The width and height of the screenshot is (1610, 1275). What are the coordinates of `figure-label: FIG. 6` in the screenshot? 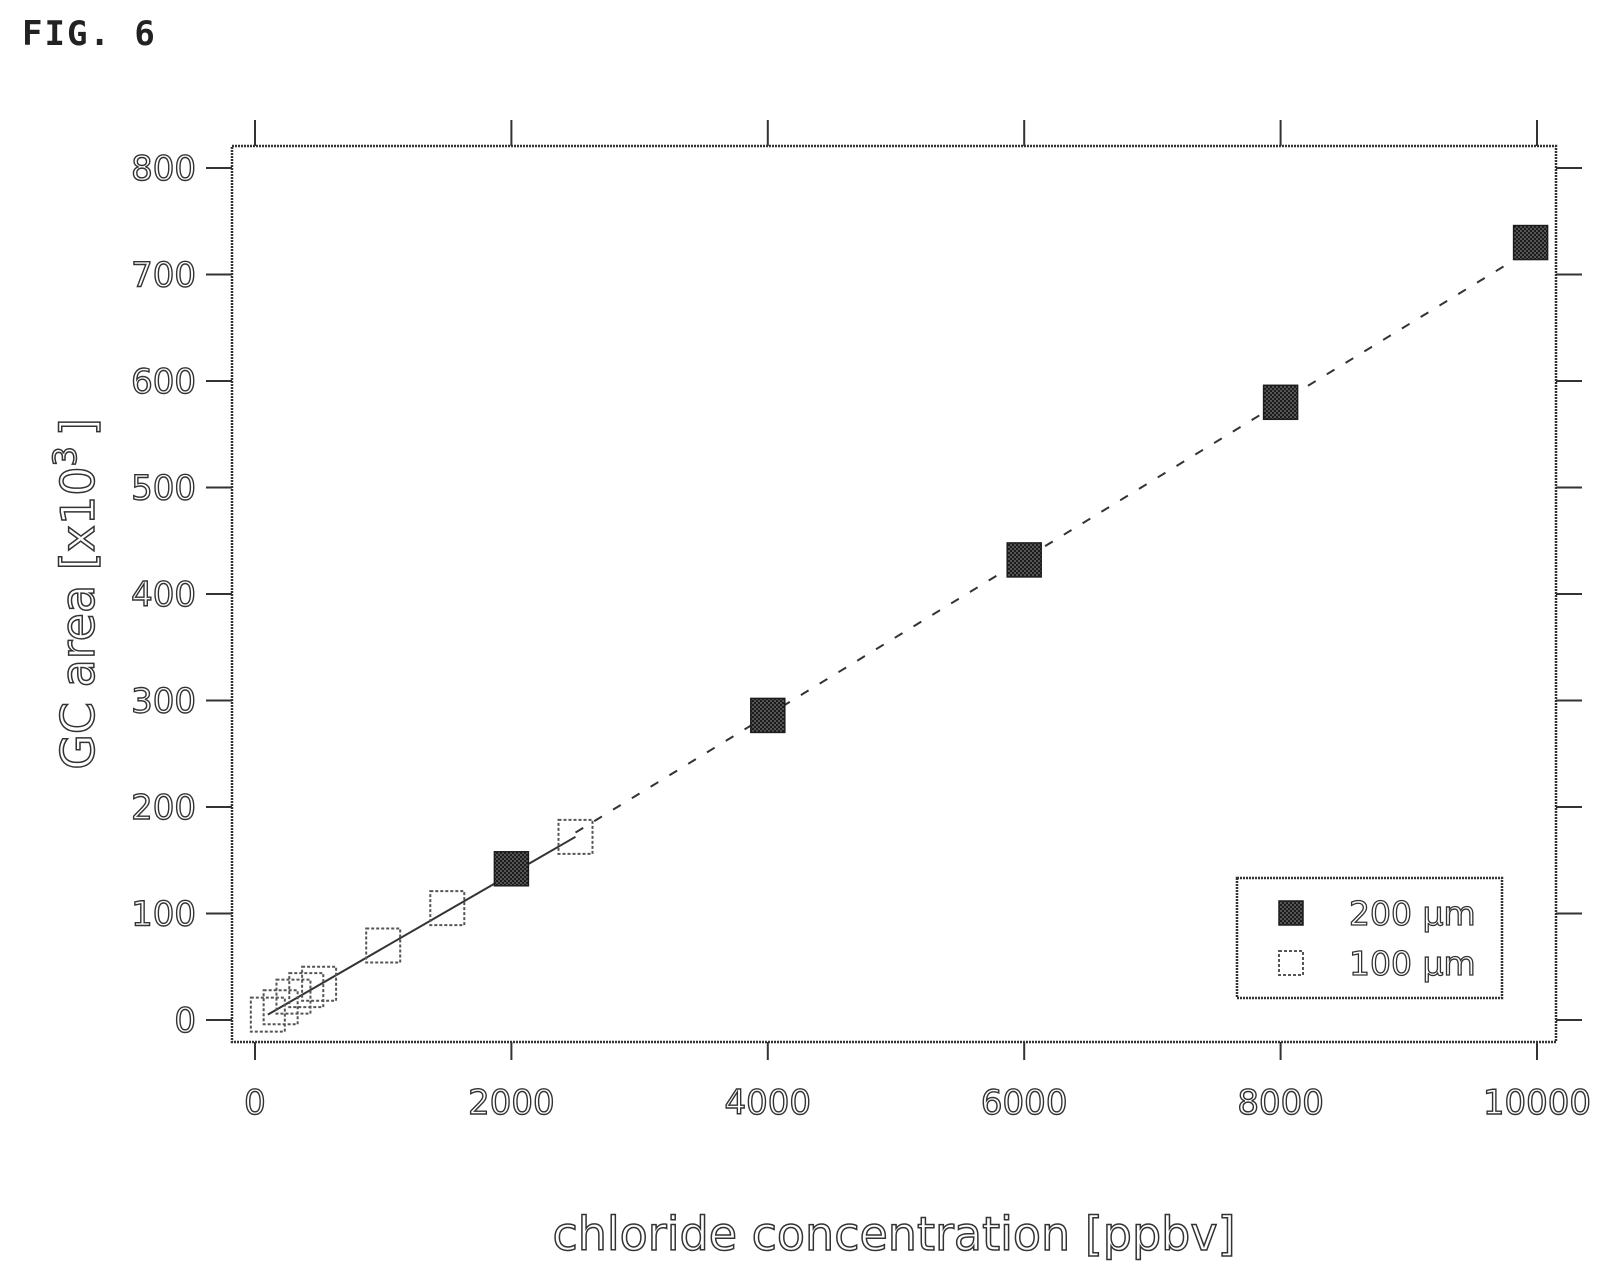 It's located at (89, 34).